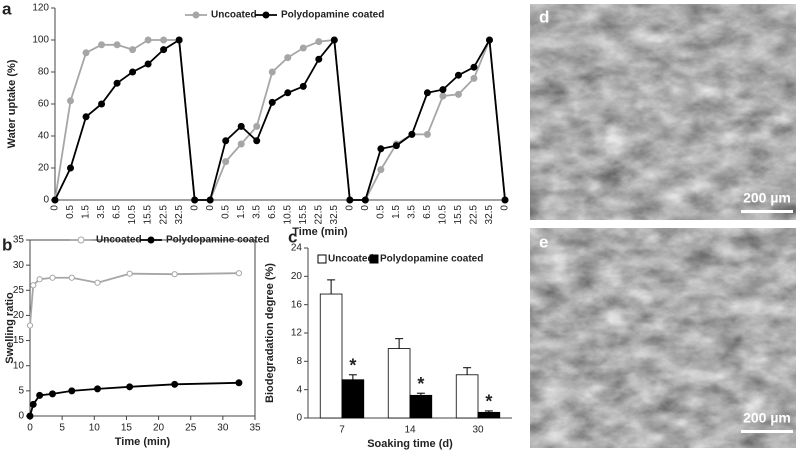 Image resolution: width=800 pixels, height=452 pixels. I want to click on panel-label: c, so click(292, 236).